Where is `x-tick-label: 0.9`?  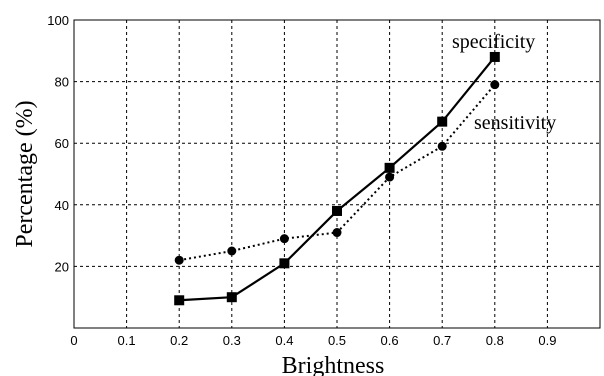
x-tick-label: 0.9 is located at coordinates (547, 340).